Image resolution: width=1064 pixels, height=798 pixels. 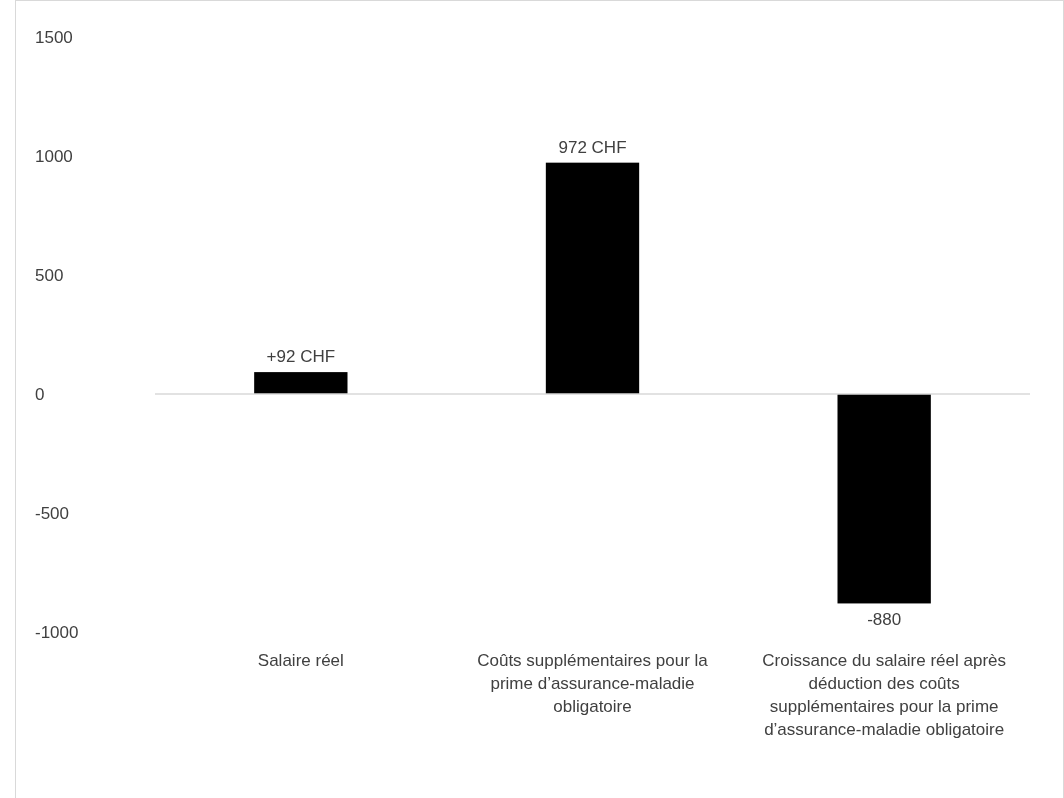 I want to click on y-tick-label: -1000, so click(x=57, y=632).